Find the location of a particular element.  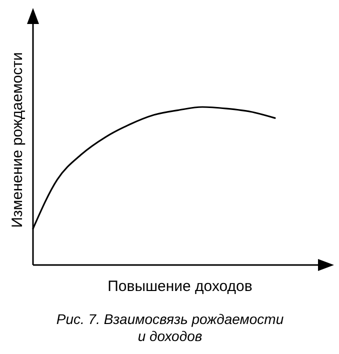

x-axis-title: Повышение доходов is located at coordinates (180, 286).